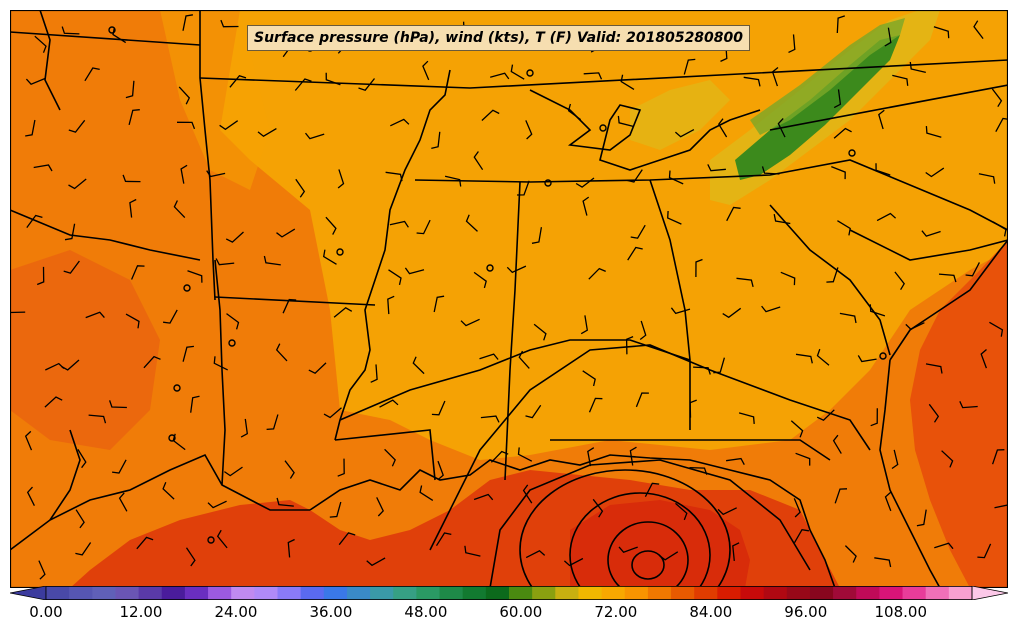 Image resolution: width=1018 pixels, height=633 pixels. What do you see at coordinates (160, 502) in the screenshot?
I see `coast-texas` at bounding box center [160, 502].